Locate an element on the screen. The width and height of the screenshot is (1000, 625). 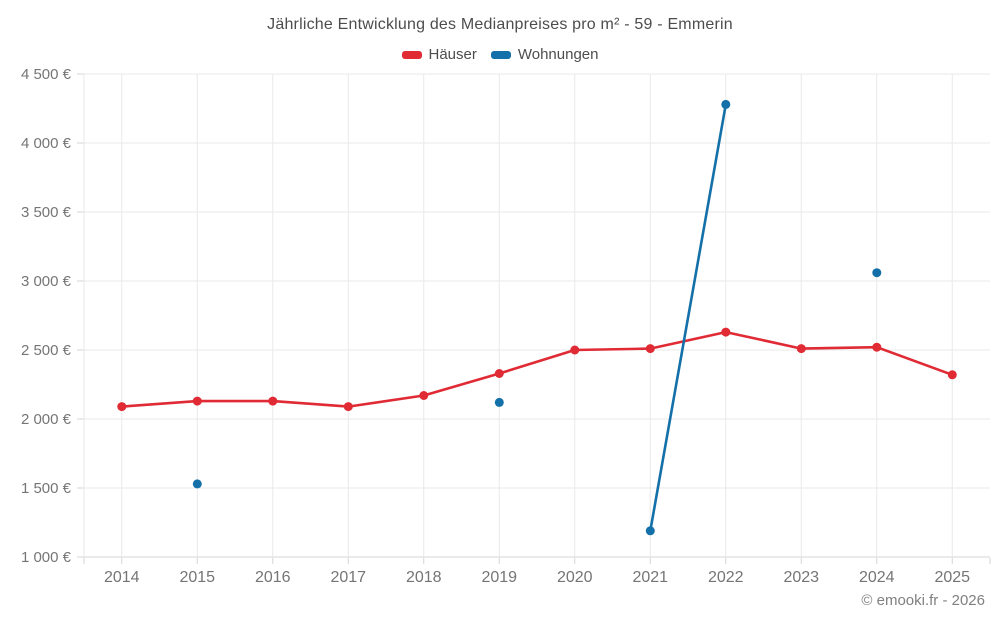
y-tick-label: 3 500 € is located at coordinates (46, 212).